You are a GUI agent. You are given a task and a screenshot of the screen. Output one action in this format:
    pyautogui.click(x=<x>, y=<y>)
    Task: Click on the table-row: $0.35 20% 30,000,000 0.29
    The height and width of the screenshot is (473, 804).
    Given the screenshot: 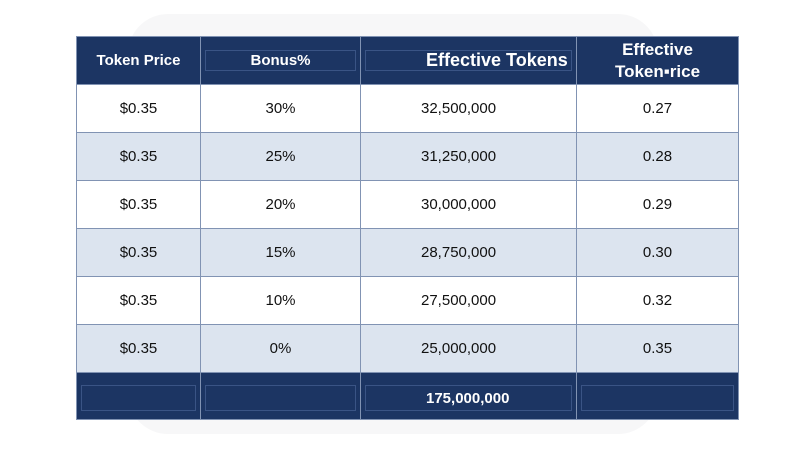 What is the action you would take?
    pyautogui.click(x=407, y=204)
    